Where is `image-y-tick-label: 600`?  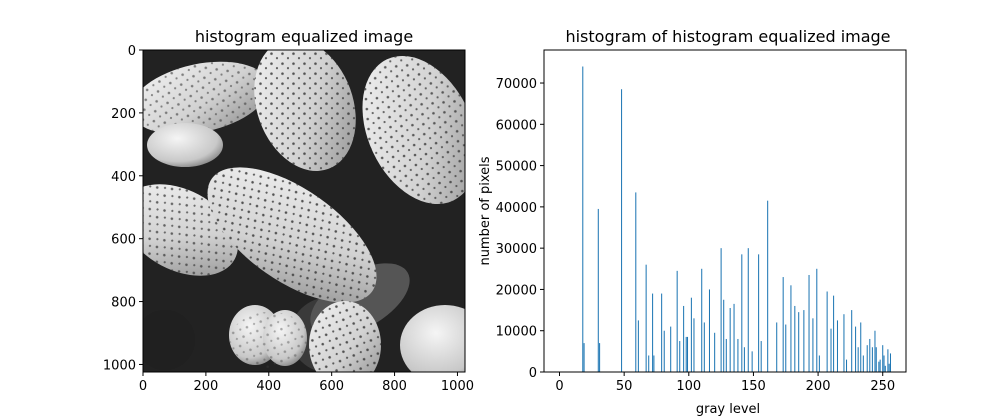 image-y-tick-label: 600 is located at coordinates (123, 240).